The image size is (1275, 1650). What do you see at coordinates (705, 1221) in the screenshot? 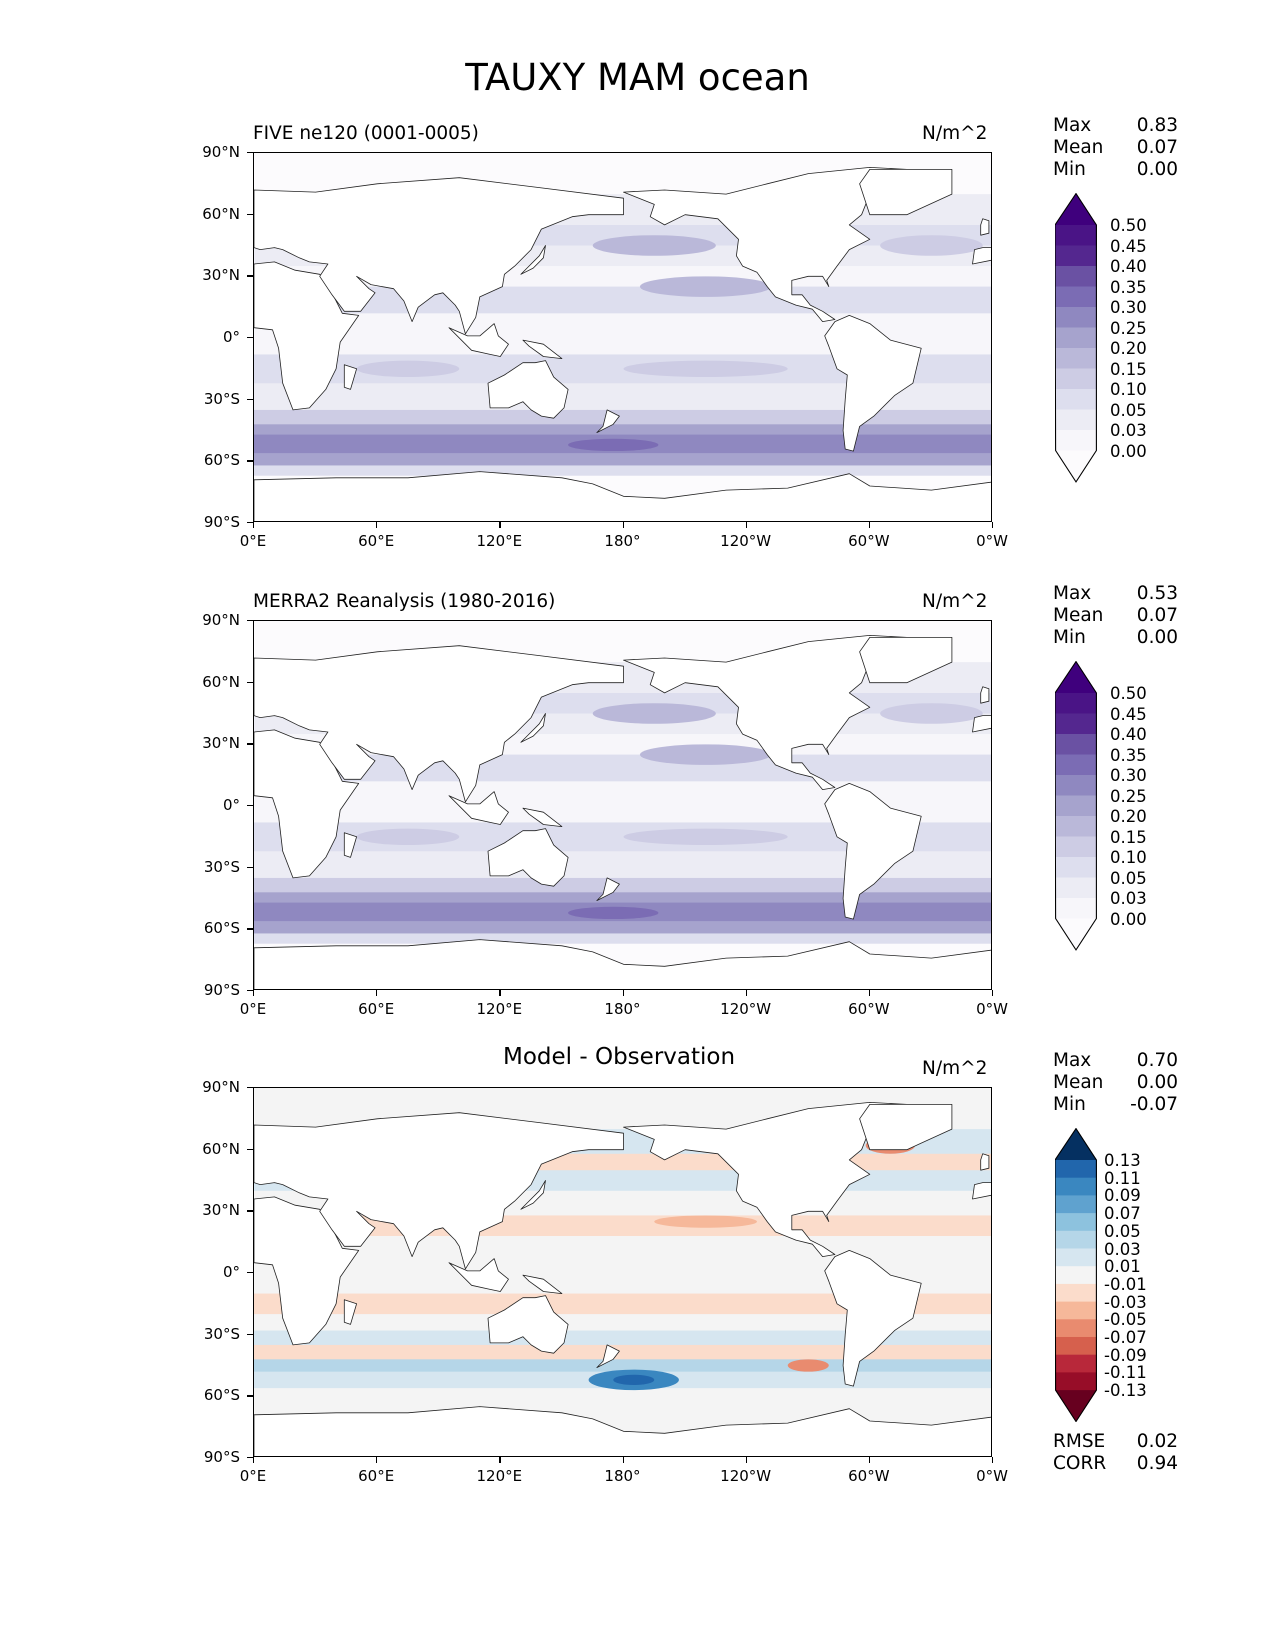
I see `pacific-north-negative` at bounding box center [705, 1221].